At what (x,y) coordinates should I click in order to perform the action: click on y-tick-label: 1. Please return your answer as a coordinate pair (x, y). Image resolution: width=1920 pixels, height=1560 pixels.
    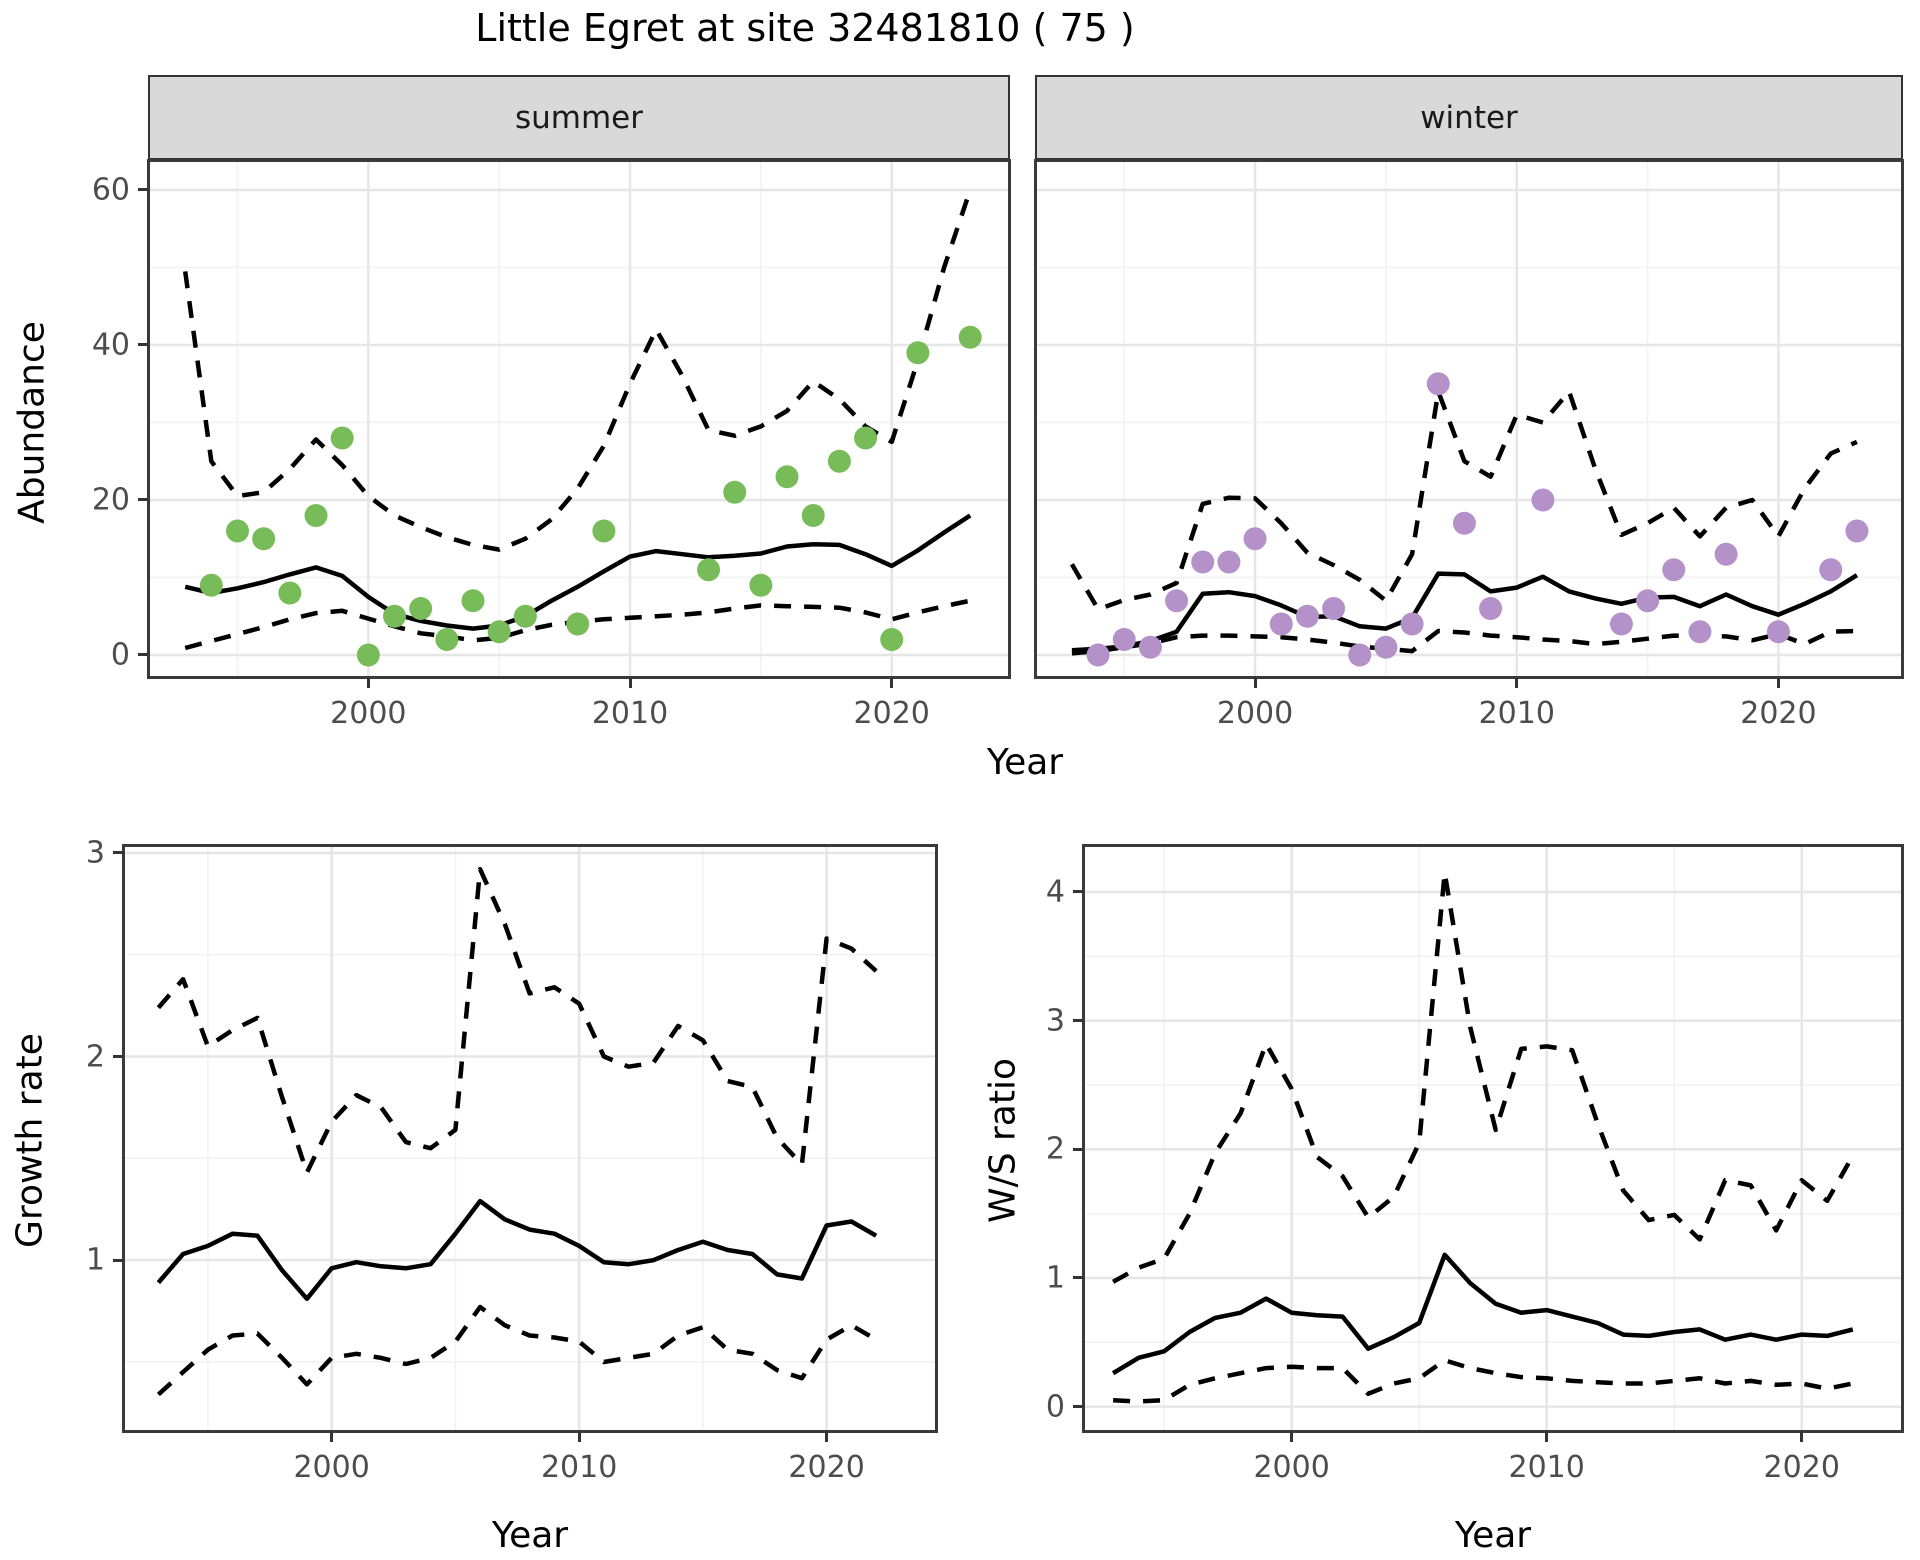
    Looking at the image, I should click on (1055, 1278).